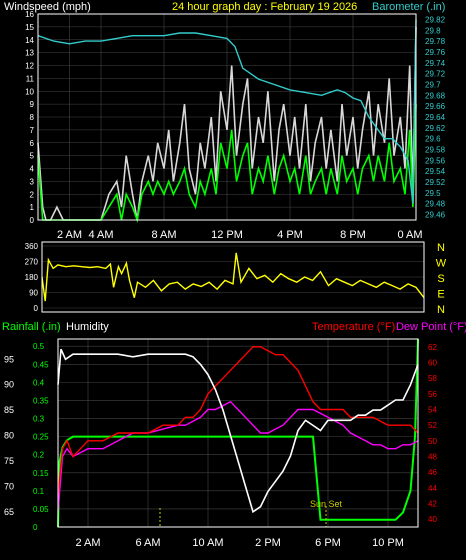 The image size is (466, 560). Describe the element at coordinates (227, 235) in the screenshot. I see `x-tick-label: 12 PM` at that location.